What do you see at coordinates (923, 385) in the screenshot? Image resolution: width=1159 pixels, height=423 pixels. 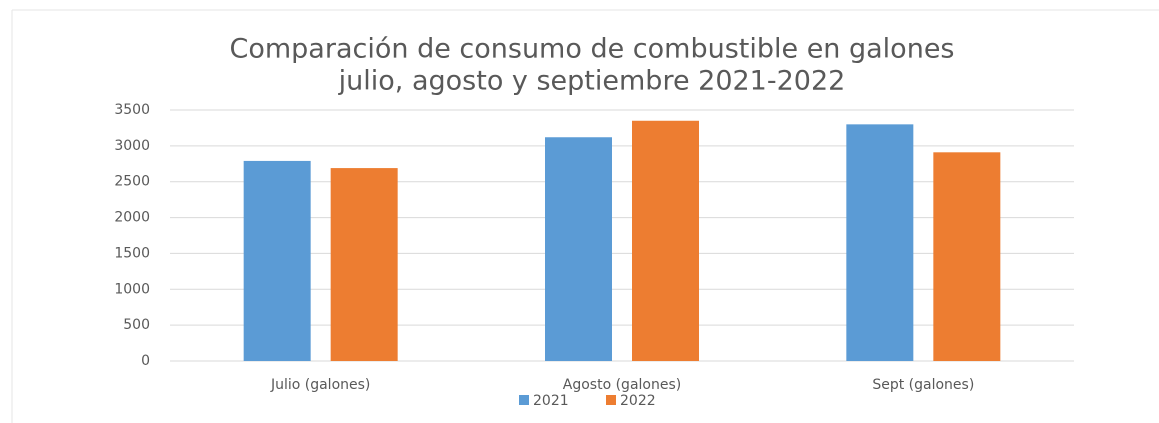 I see `x-tick-label: Sept (galones)` at bounding box center [923, 385].